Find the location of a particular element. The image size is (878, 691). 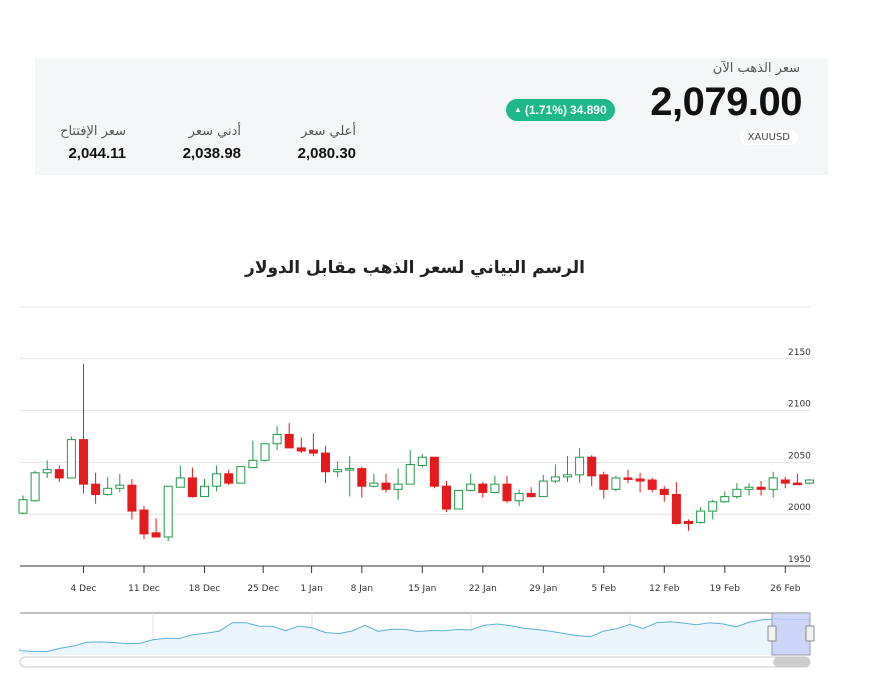

navigator-selected-range is located at coordinates (791, 634).